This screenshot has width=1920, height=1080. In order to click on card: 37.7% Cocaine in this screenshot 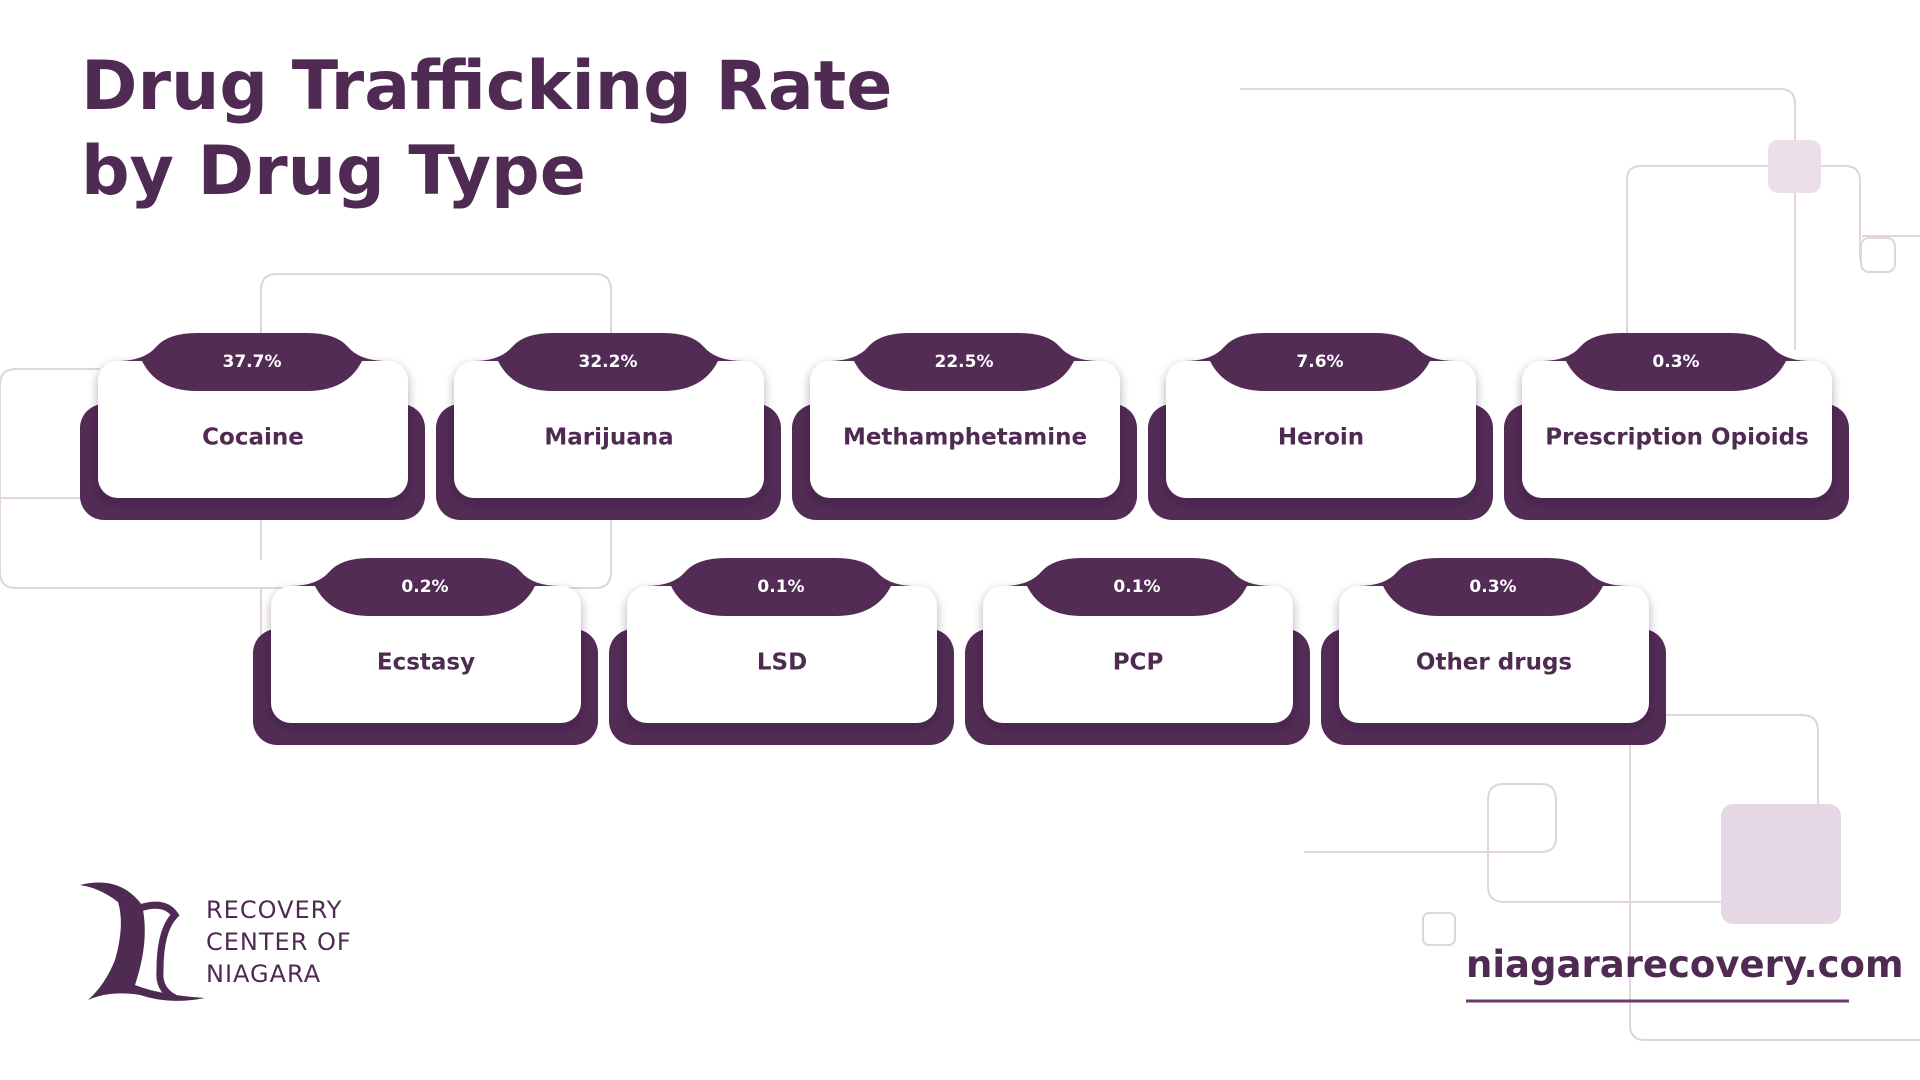, I will do `click(252, 426)`.